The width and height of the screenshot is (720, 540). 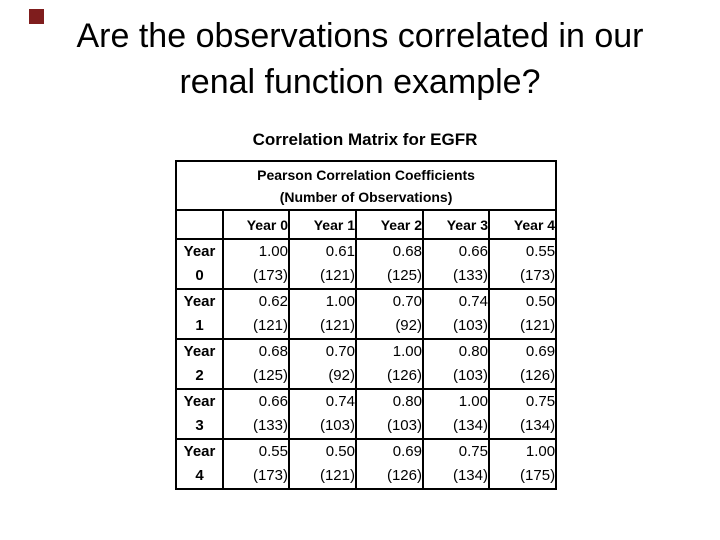 What do you see at coordinates (322, 314) in the screenshot?
I see `matrix-cell: 1.00 (121)` at bounding box center [322, 314].